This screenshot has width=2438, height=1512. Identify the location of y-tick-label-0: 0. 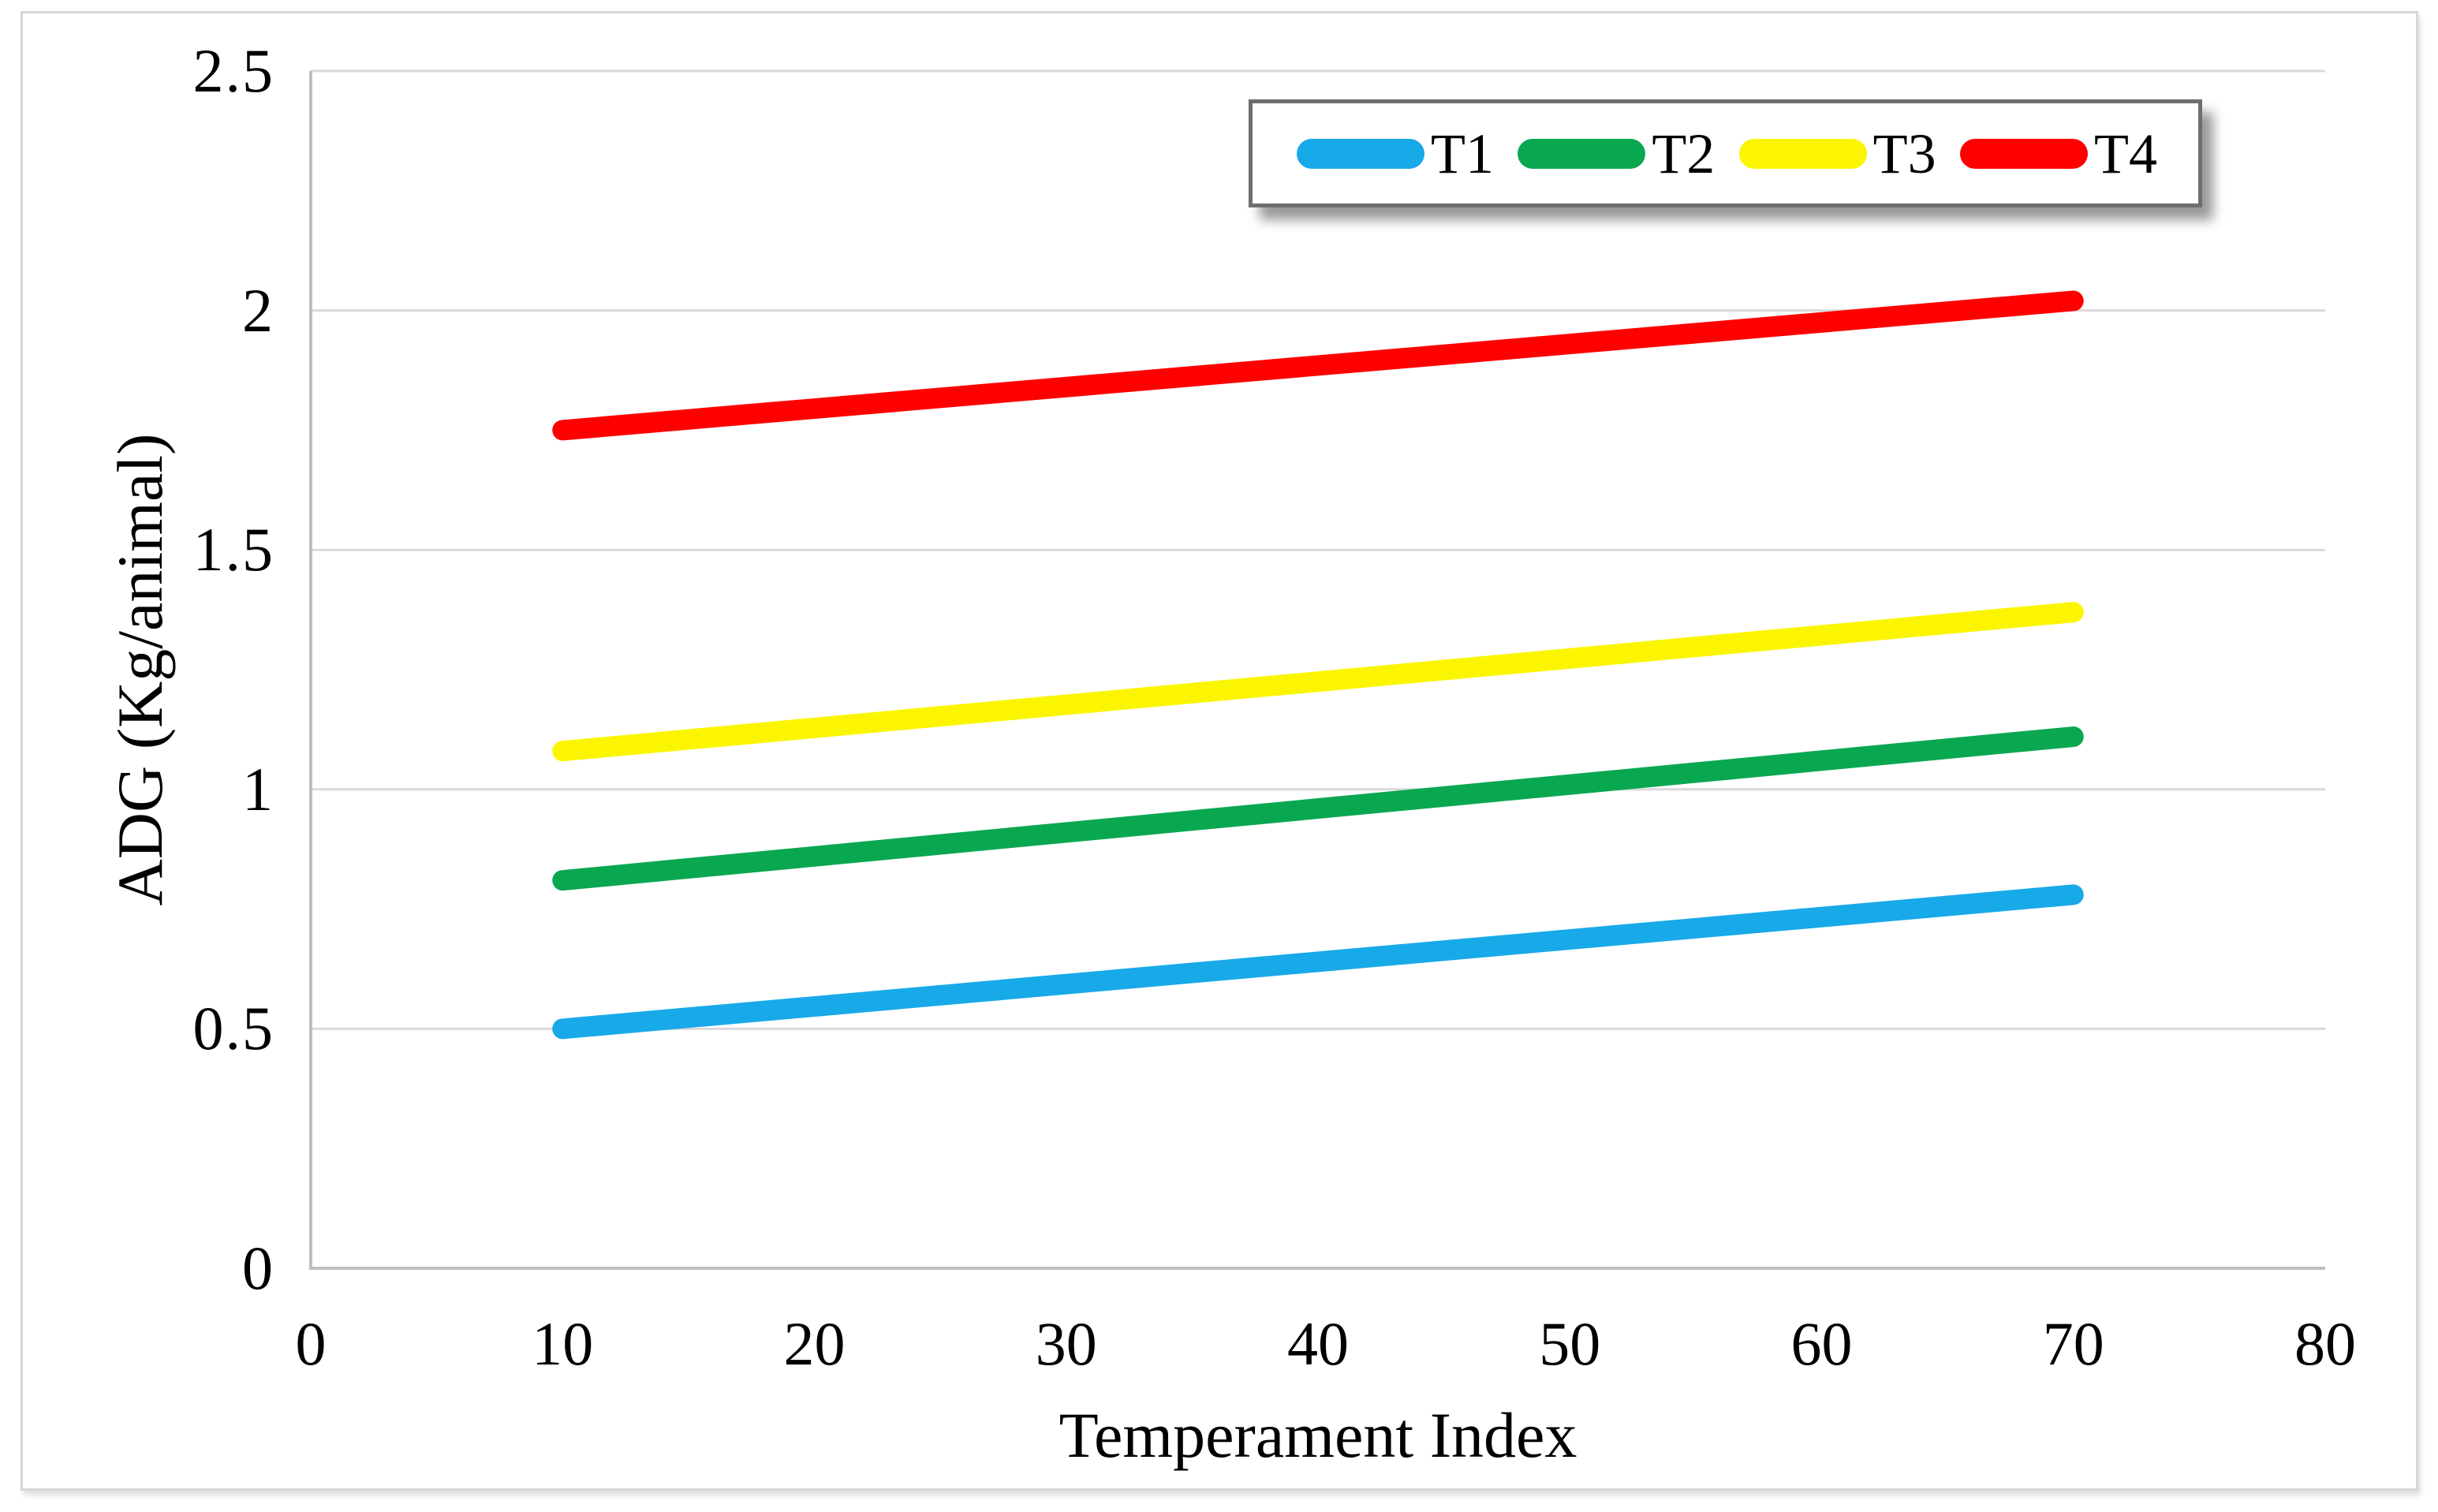
(258, 1268).